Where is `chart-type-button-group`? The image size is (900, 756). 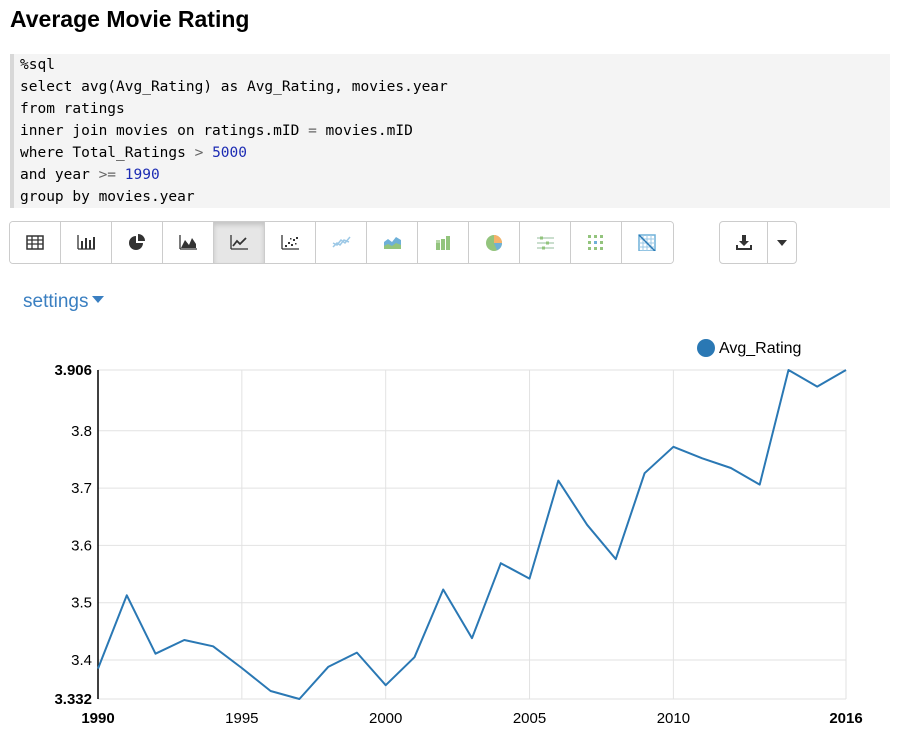 chart-type-button-group is located at coordinates (341, 242).